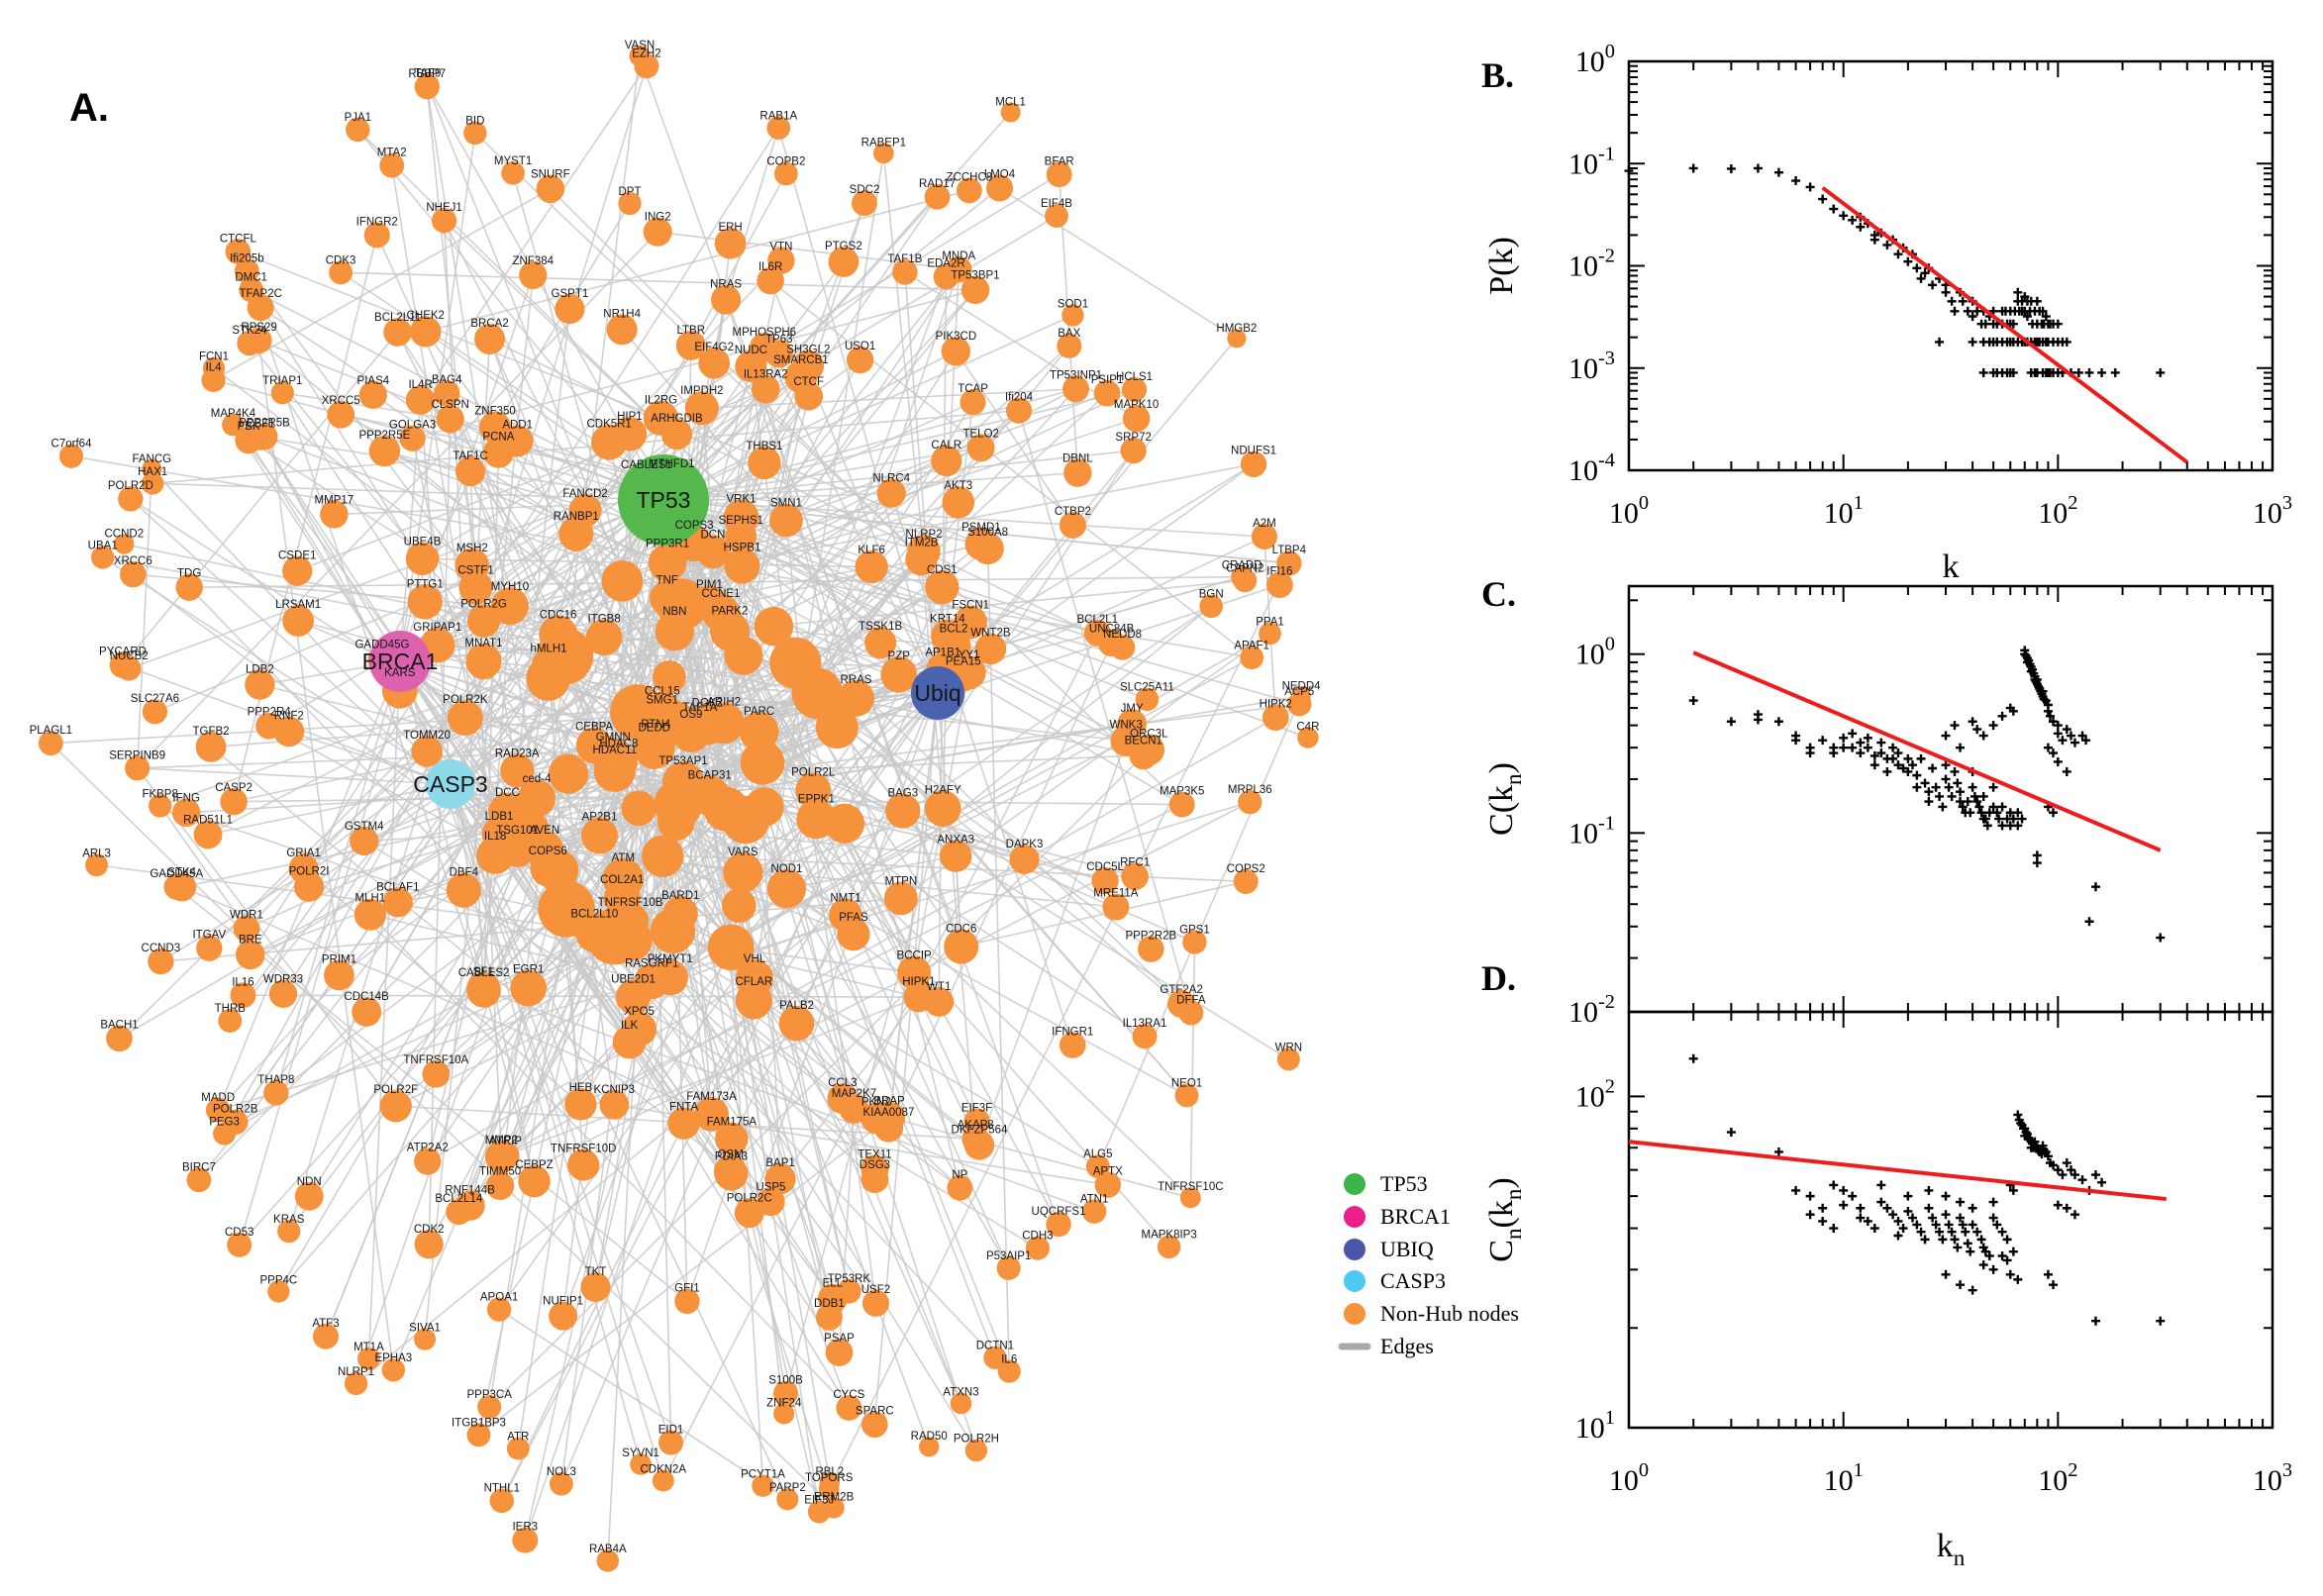 Image resolution: width=2323 pixels, height=1596 pixels. What do you see at coordinates (975, 276) in the screenshot?
I see `network-node-label: TP53BP1` at bounding box center [975, 276].